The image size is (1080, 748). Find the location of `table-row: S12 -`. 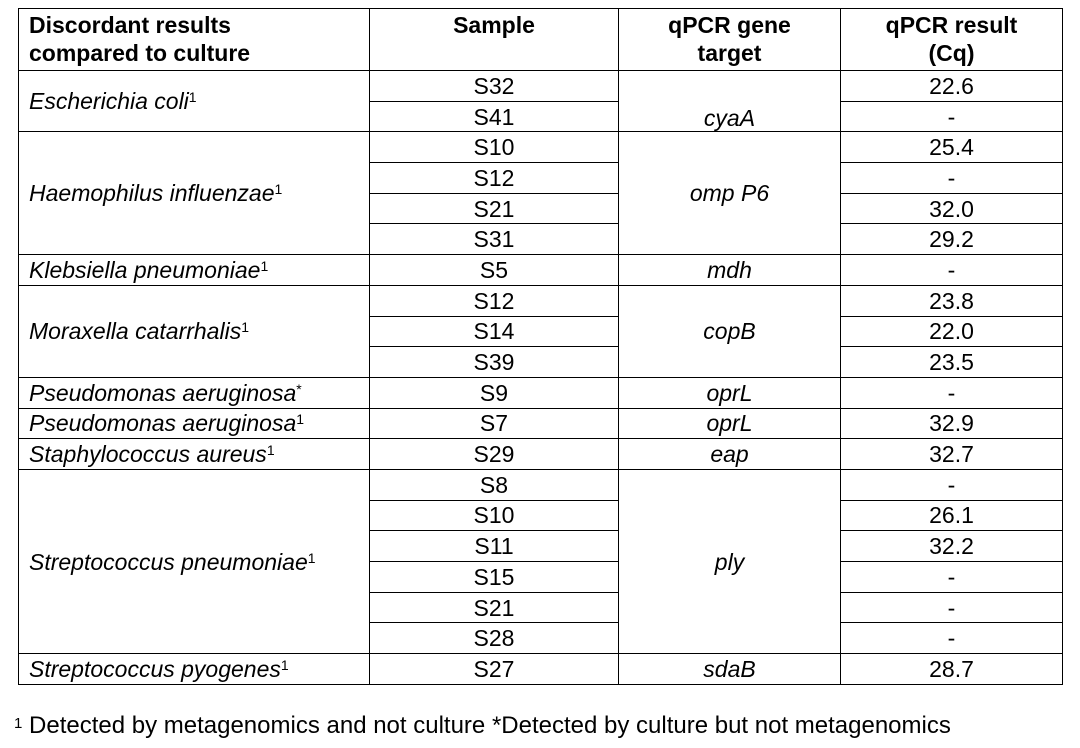

table-row: S12 - is located at coordinates (541, 178).